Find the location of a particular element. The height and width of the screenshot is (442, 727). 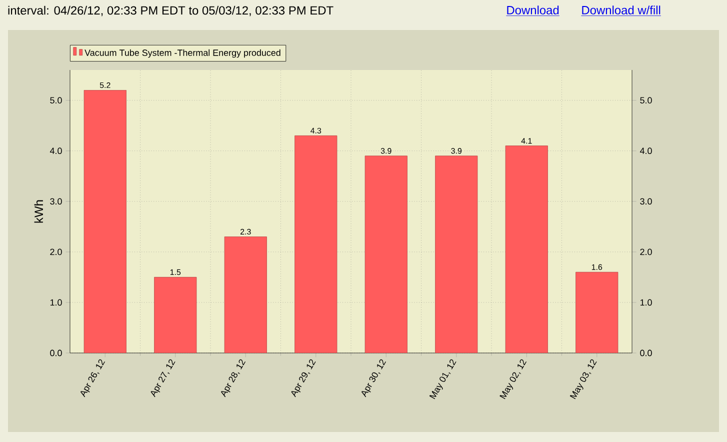

y2-tick-label: 4.0 is located at coordinates (646, 151).